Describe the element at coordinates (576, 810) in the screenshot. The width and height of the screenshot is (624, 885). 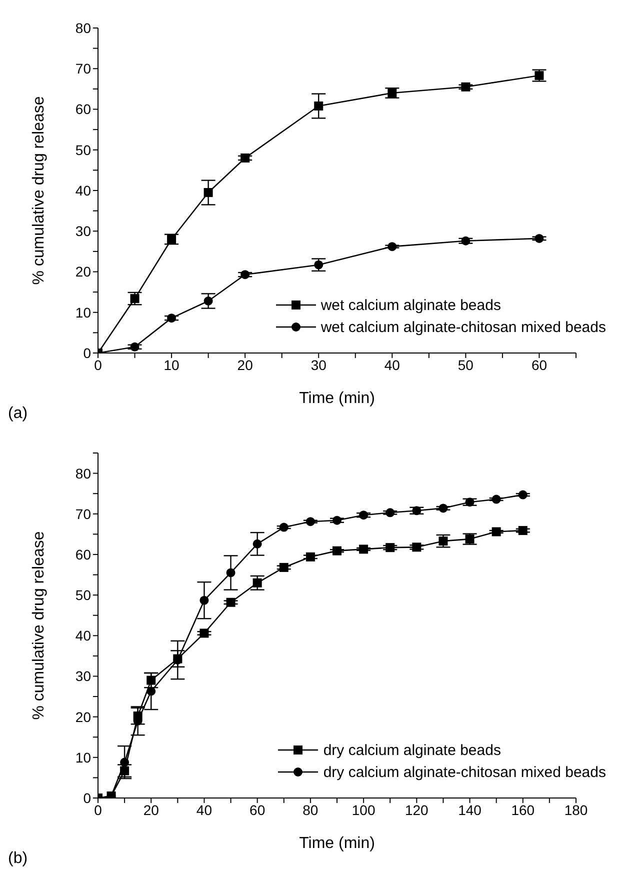
I see `x-tick-label: 180` at that location.